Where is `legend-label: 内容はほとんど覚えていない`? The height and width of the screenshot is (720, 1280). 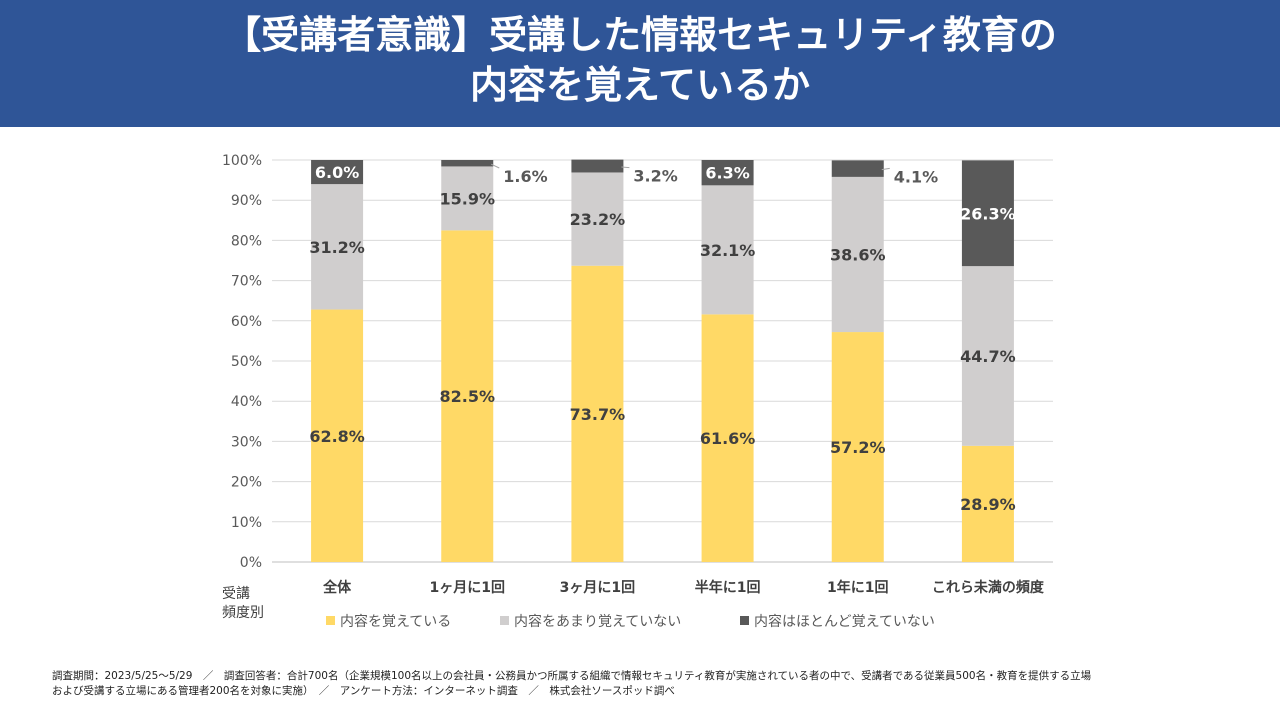
legend-label: 内容はほとんど覚えていない is located at coordinates (844, 621).